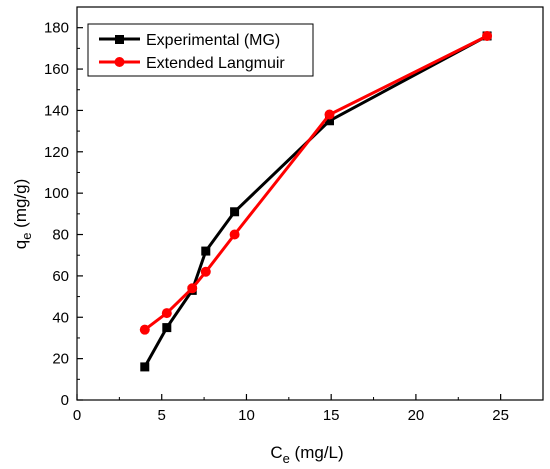  I want to click on legend-box, so click(200, 50).